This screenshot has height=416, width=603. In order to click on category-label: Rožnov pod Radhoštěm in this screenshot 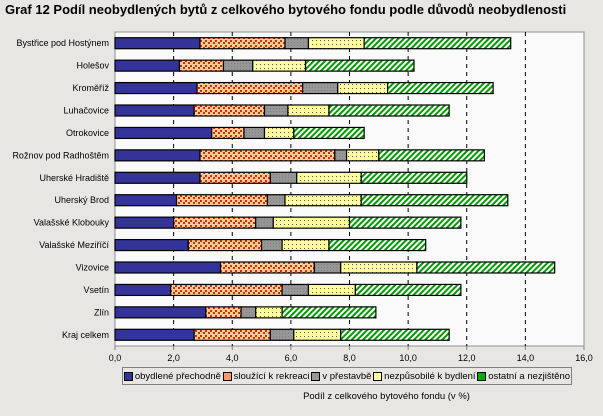, I will do `click(60, 155)`.